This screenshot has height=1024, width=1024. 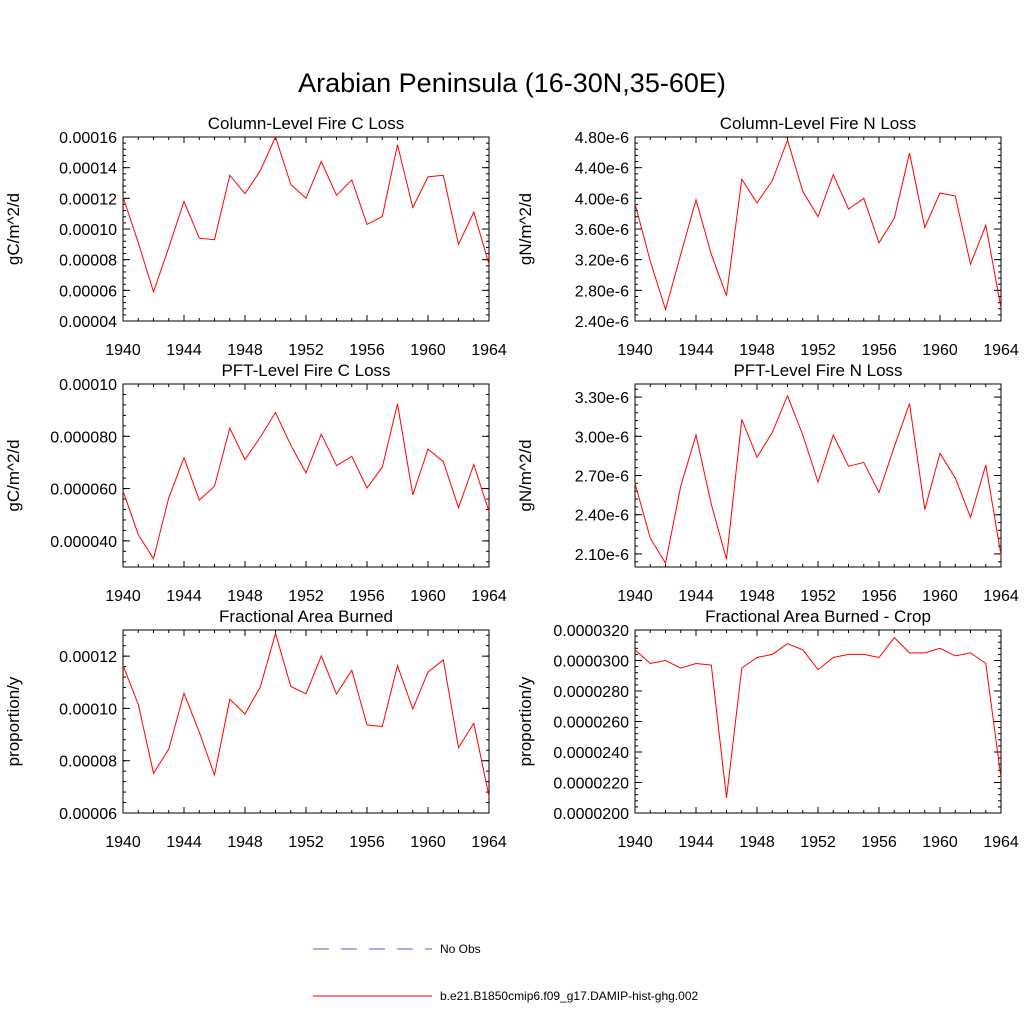 What do you see at coordinates (525, 721) in the screenshot?
I see `y-axis-label: proportion/y` at bounding box center [525, 721].